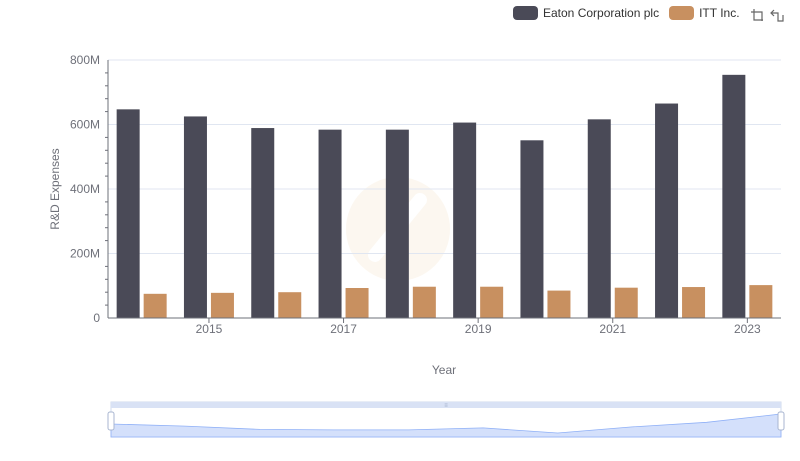  What do you see at coordinates (222, 305) in the screenshot?
I see `bar-itt-2015` at bounding box center [222, 305].